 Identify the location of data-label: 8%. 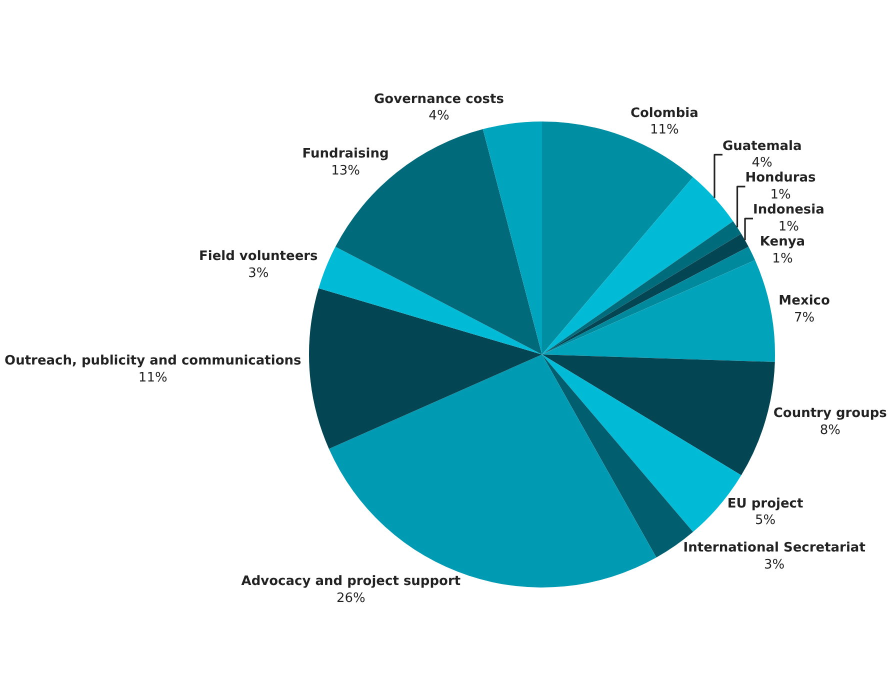
(830, 430).